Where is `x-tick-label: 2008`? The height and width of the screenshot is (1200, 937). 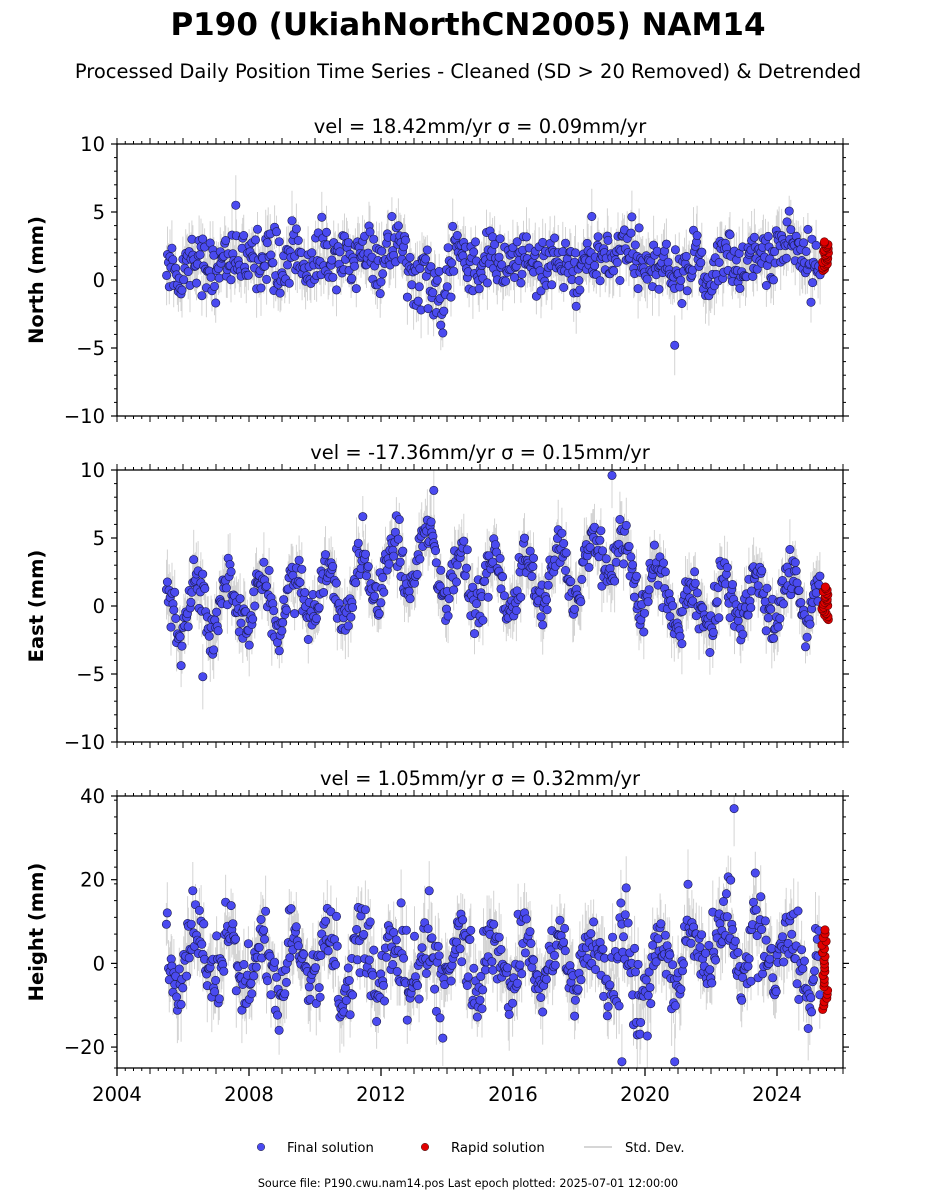
x-tick-label: 2008 is located at coordinates (249, 1094).